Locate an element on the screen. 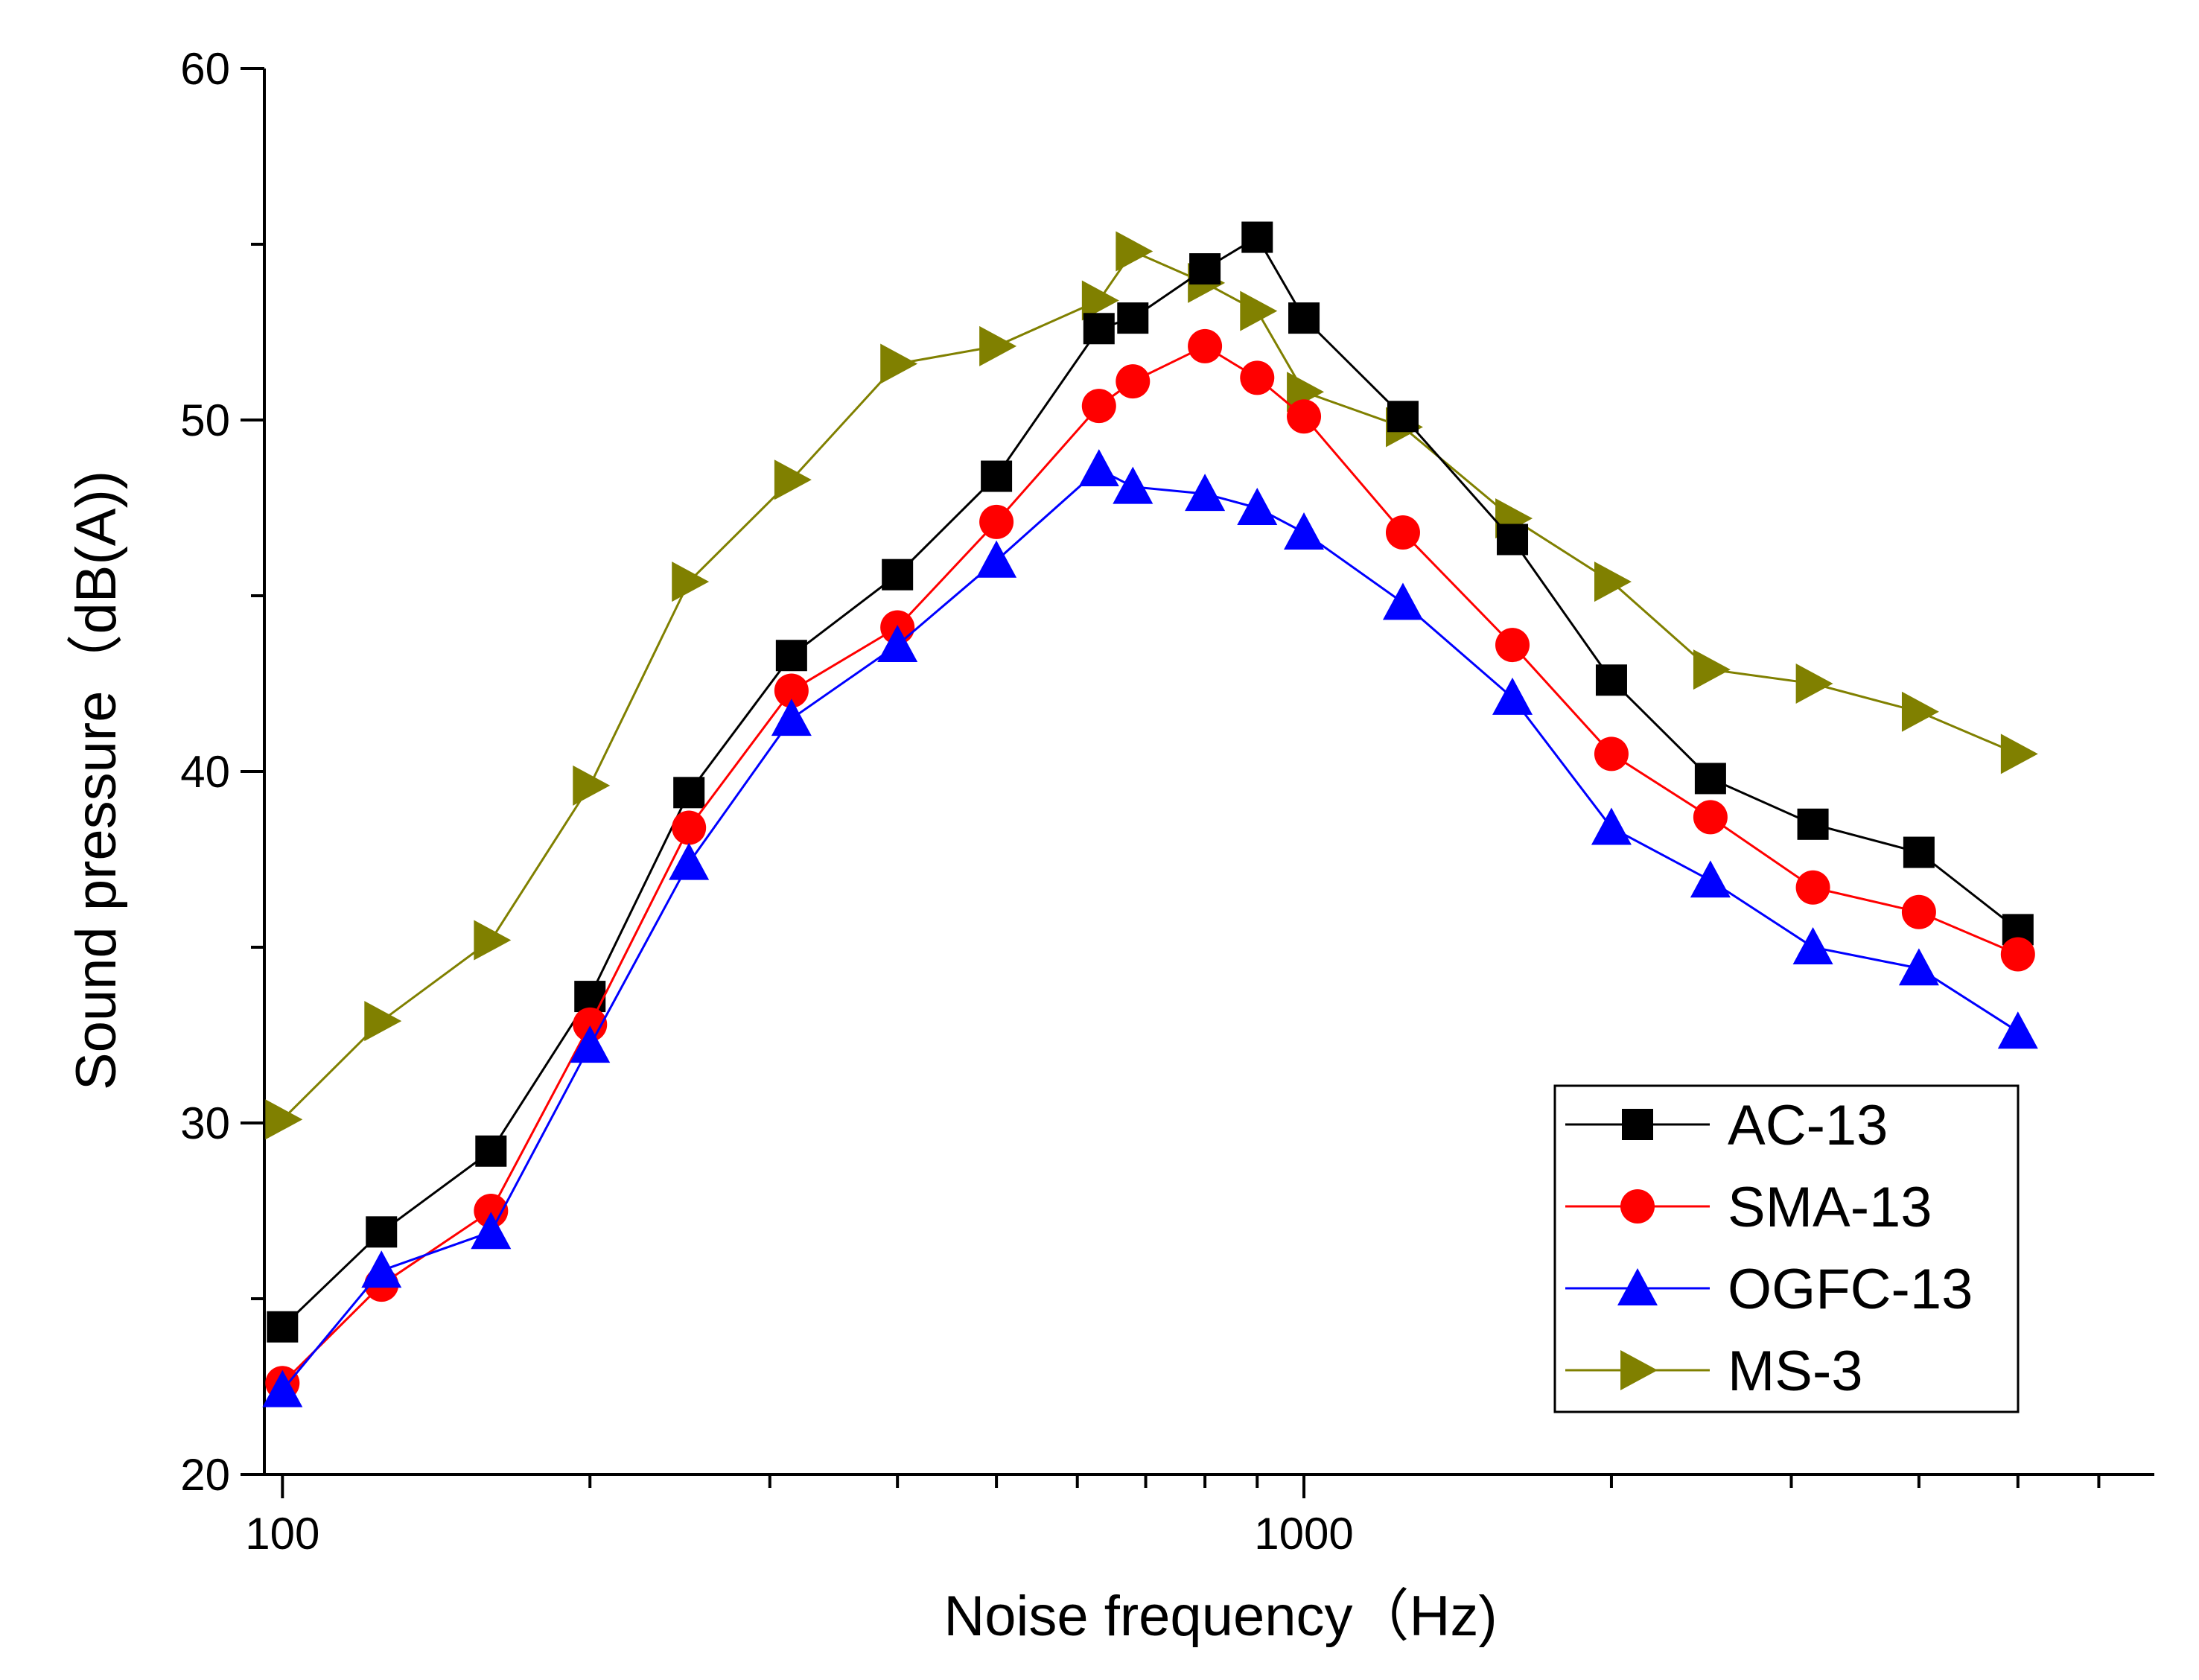 This screenshot has height=1680, width=2199. legend-label-ms-3: MS-3 is located at coordinates (1795, 1371).